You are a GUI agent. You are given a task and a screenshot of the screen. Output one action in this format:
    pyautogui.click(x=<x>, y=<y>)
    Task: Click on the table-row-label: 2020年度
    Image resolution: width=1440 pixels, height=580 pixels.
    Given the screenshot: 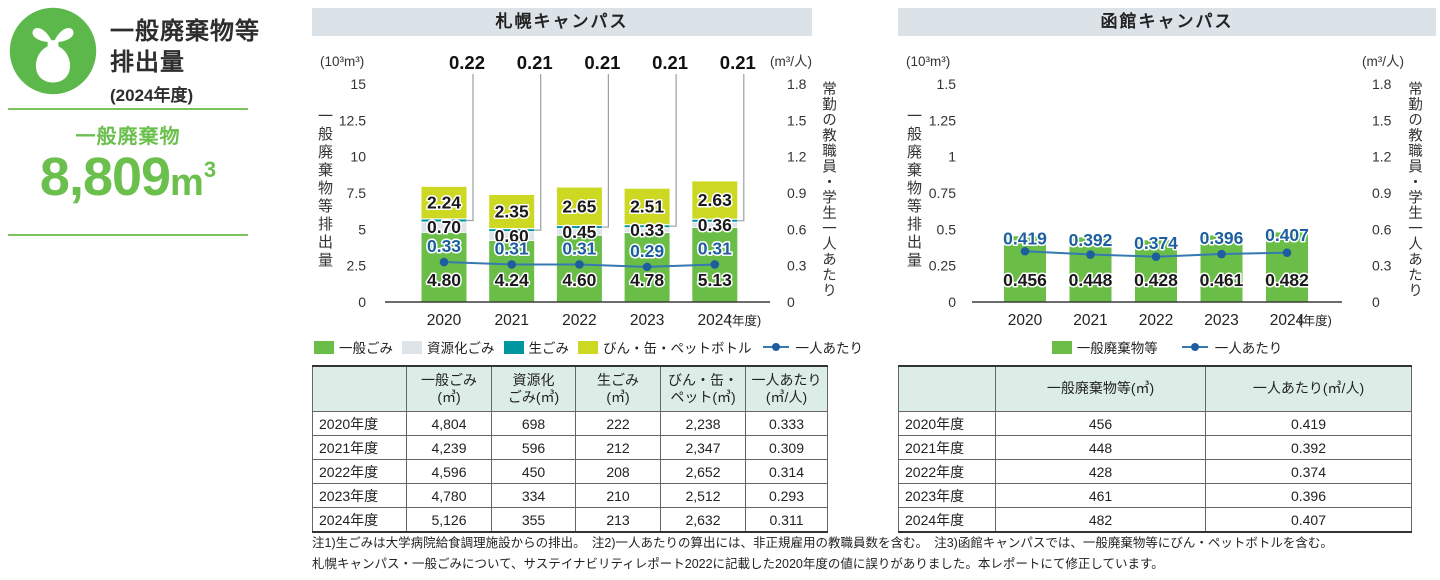 What is the action you would take?
    pyautogui.click(x=947, y=423)
    